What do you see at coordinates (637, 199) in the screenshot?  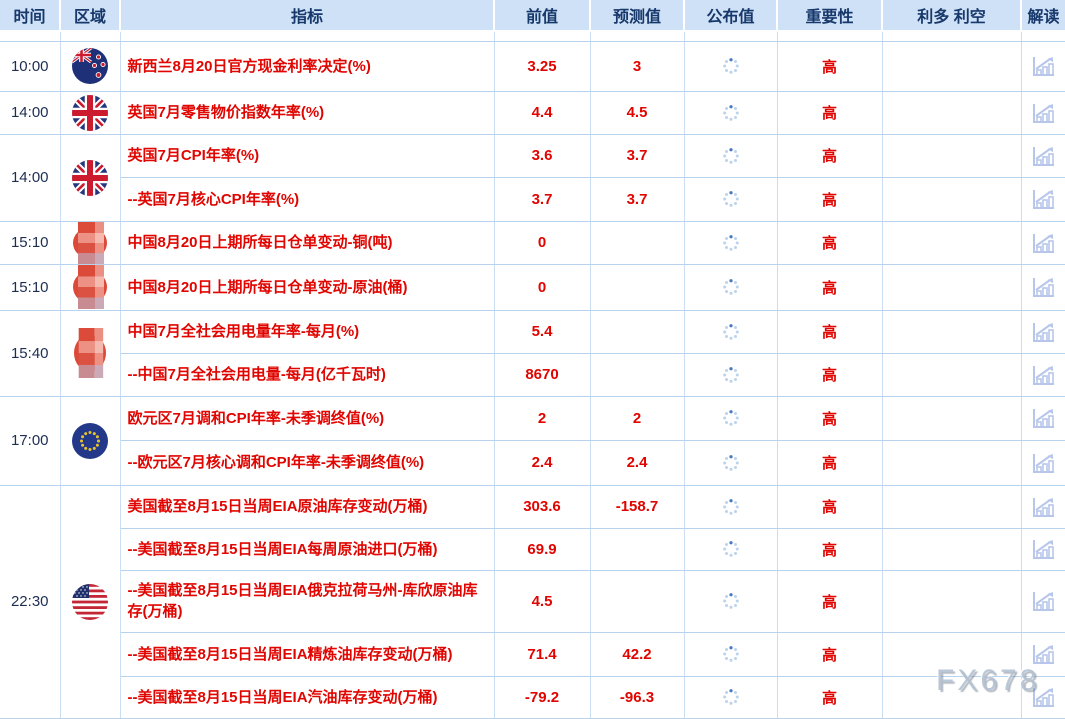 I see `forecast-cell: 3.7` at bounding box center [637, 199].